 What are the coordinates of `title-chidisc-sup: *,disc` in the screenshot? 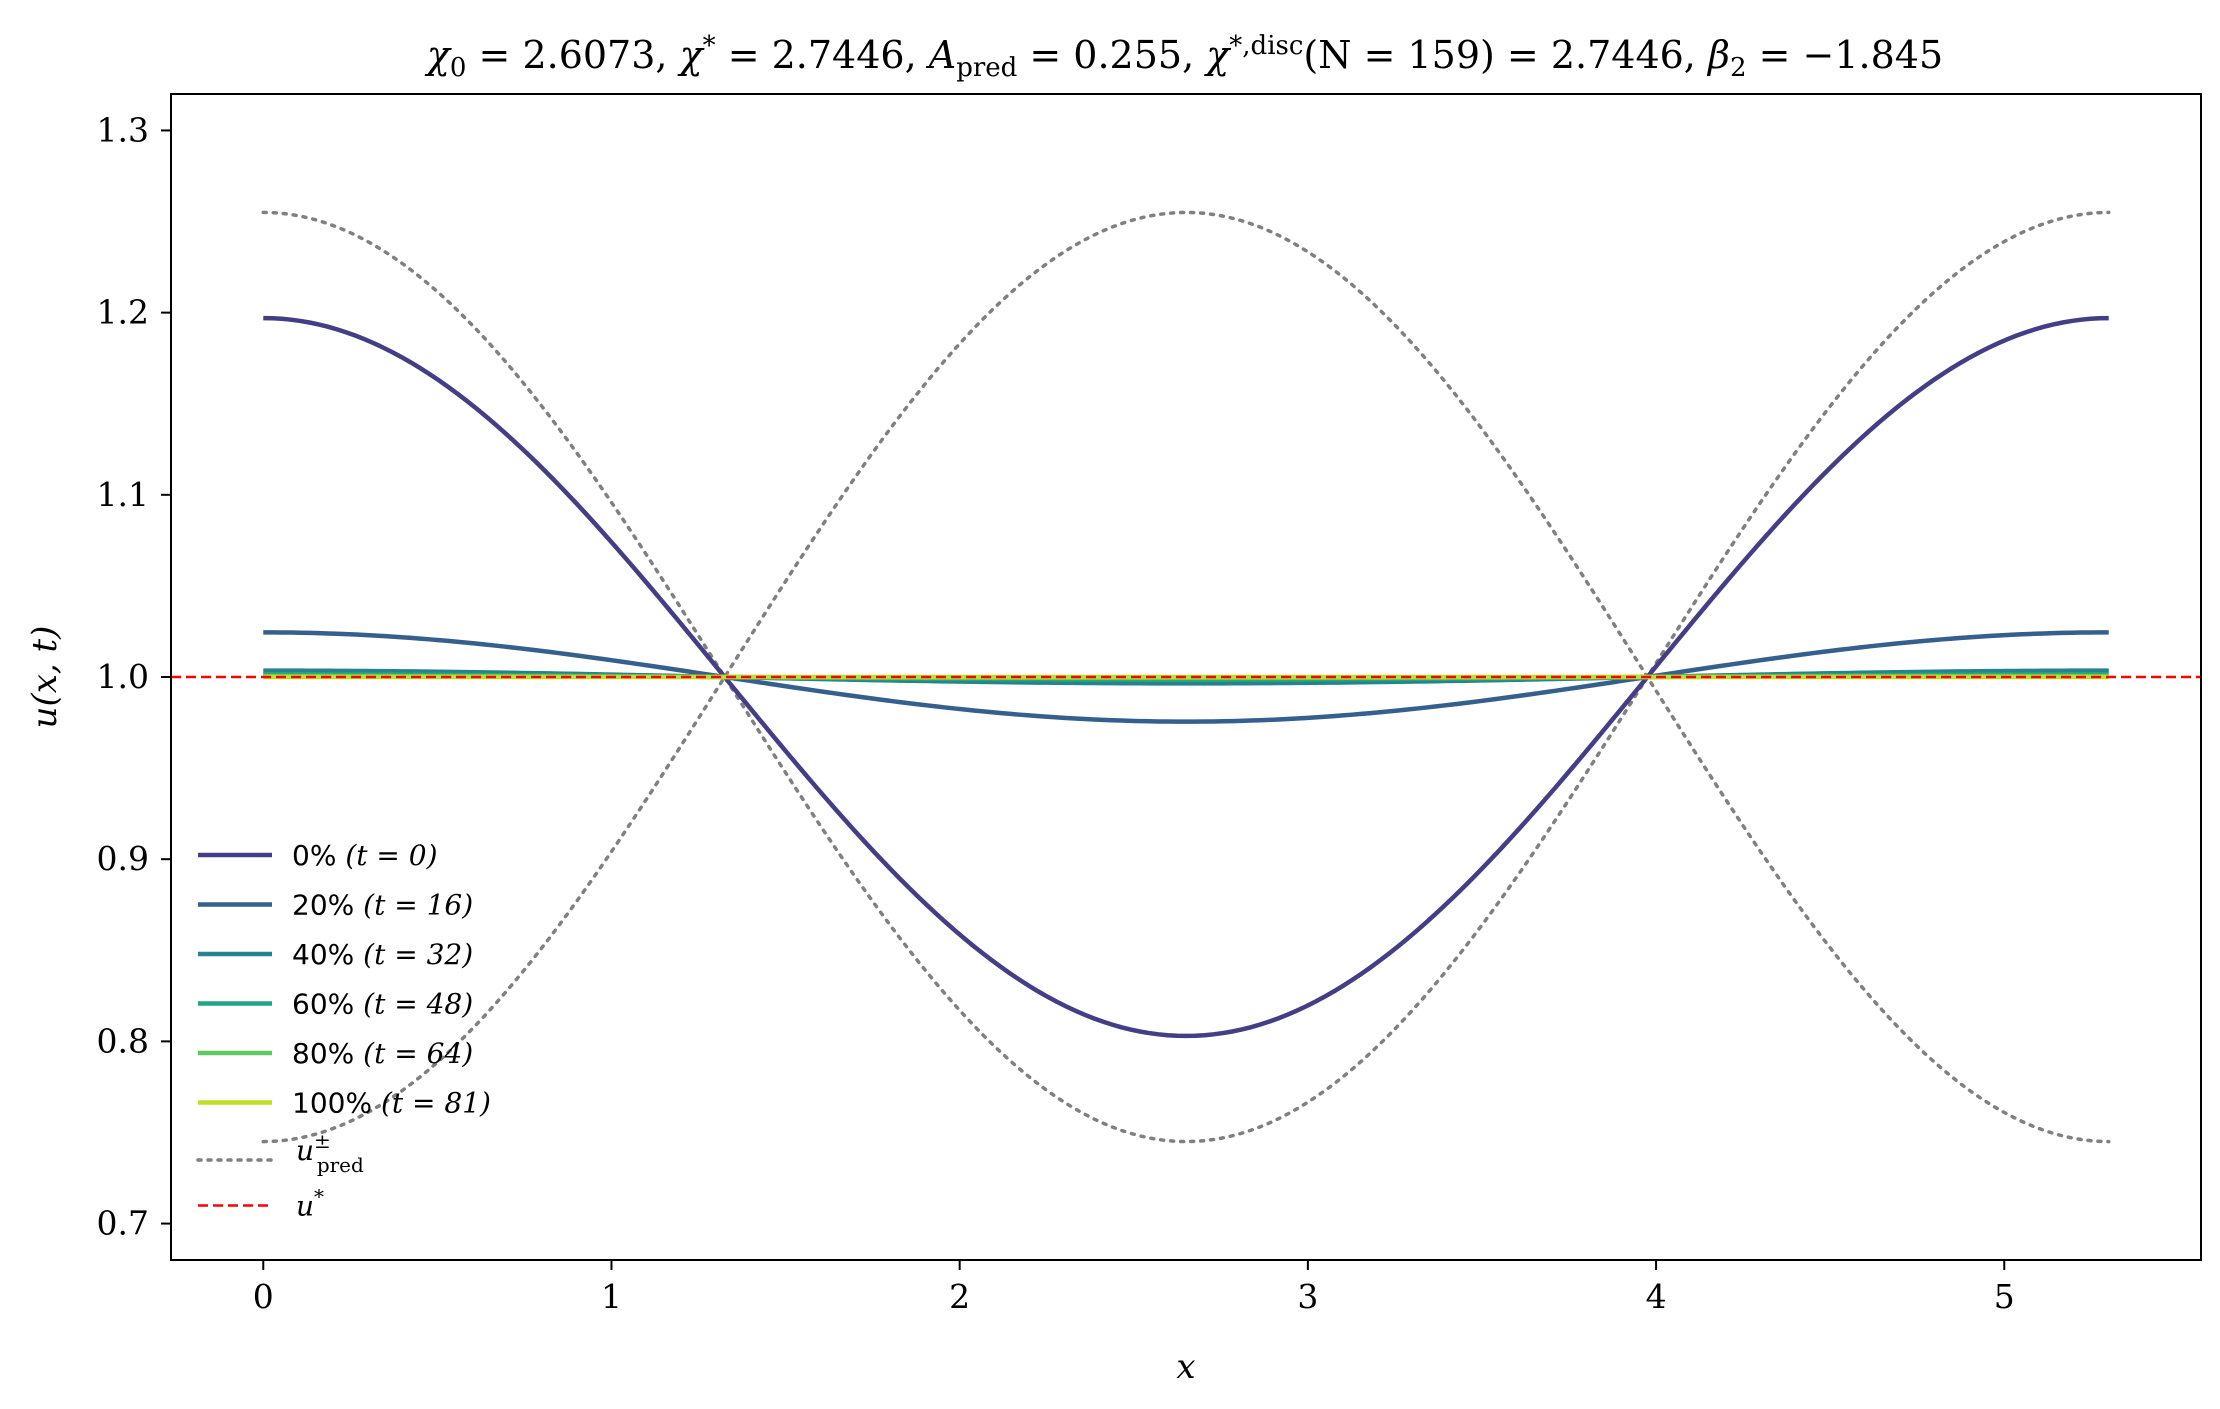 It's located at (1266, 46).